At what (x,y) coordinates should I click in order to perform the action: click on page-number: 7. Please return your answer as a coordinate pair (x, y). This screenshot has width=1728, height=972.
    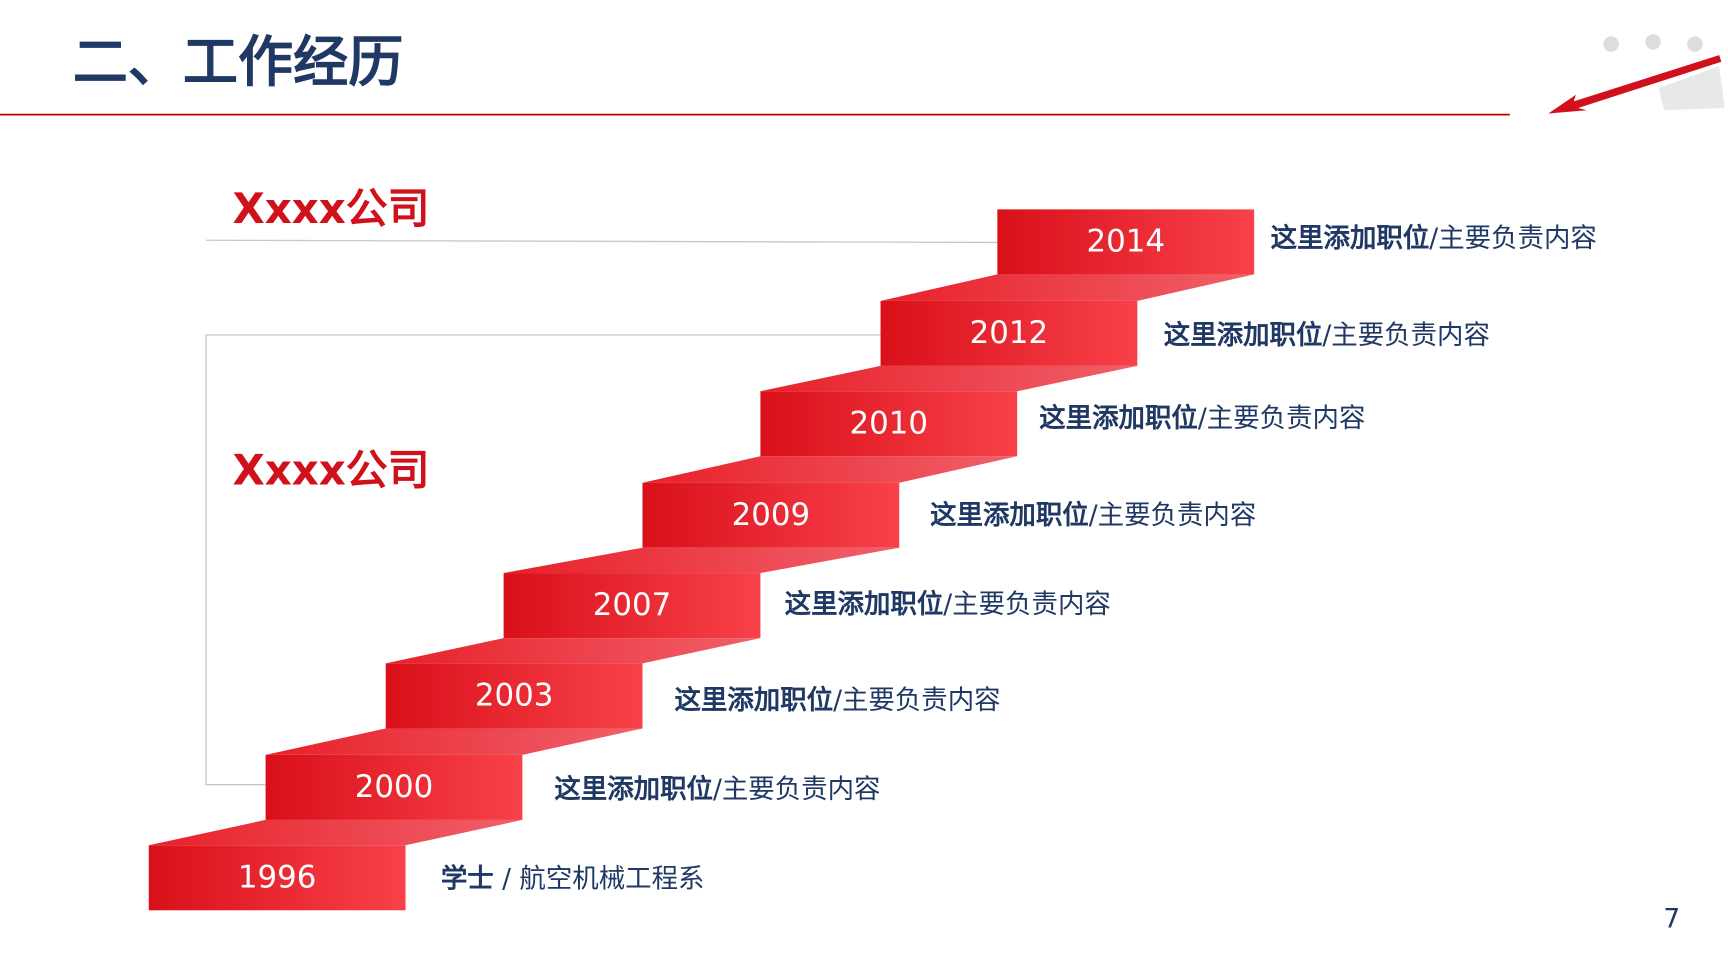
    Looking at the image, I should click on (1671, 919).